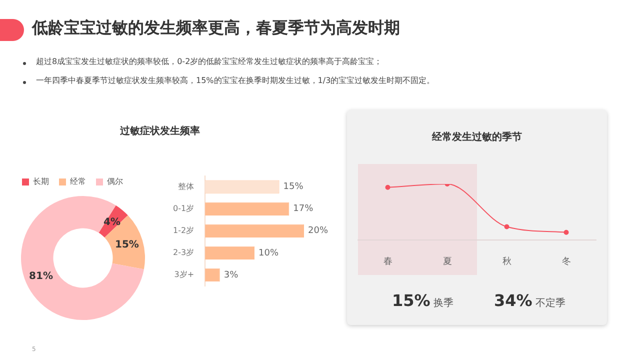 The width and height of the screenshot is (640, 360). Describe the element at coordinates (235, 80) in the screenshot. I see `text: 一年四季中春夏季节过敏症状发生频率较高，15%的宝宝在换季时期发生过敏，1/3的宝宝过敏发生时期不固定。` at that location.